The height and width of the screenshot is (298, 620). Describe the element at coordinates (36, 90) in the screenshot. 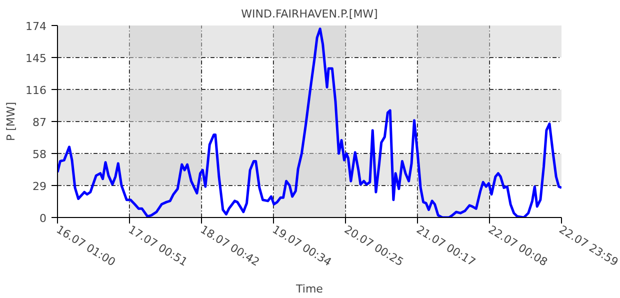

I see `y-tick-label: 116` at that location.